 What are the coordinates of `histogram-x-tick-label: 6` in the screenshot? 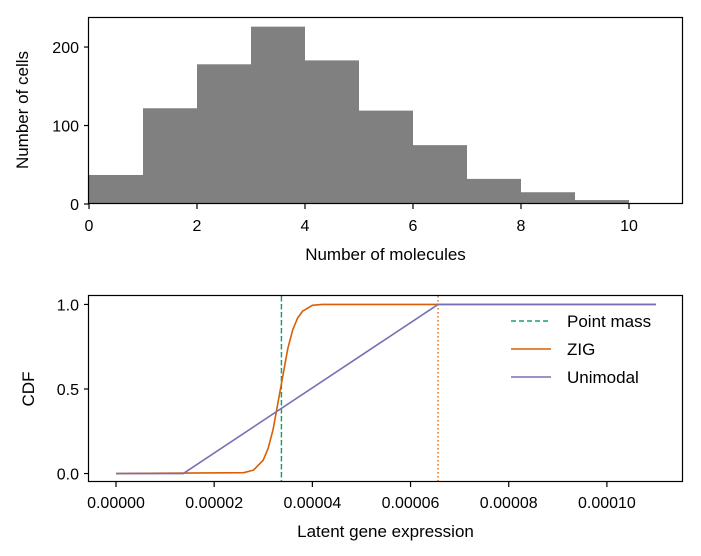 It's located at (413, 226).